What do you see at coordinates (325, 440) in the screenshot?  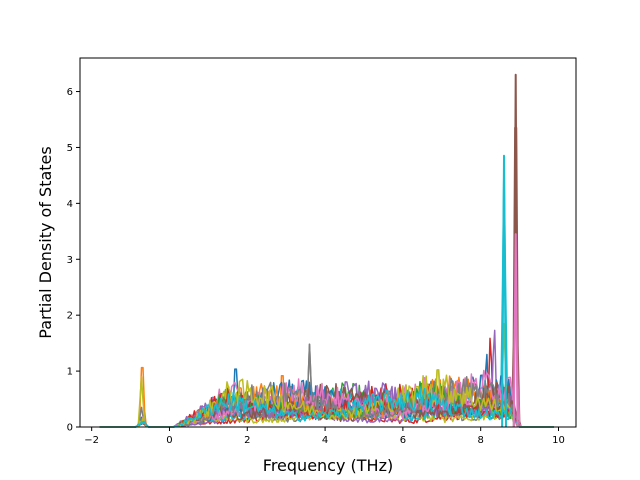 I see `x-tick-label: 4` at bounding box center [325, 440].